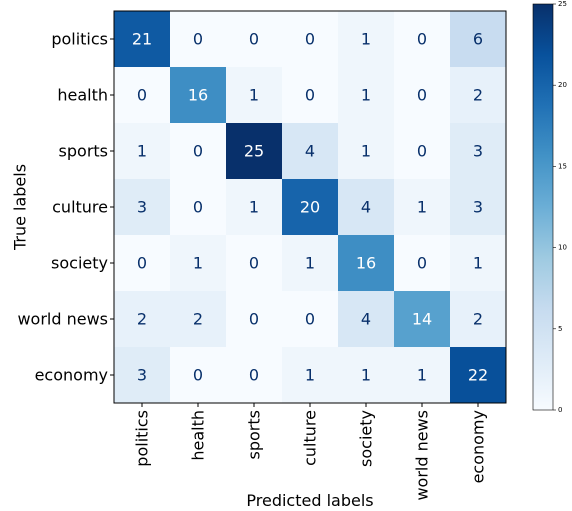 This screenshot has height=511, width=572. I want to click on colorbar: 0 5 10 15 20 25, so click(549, 207).